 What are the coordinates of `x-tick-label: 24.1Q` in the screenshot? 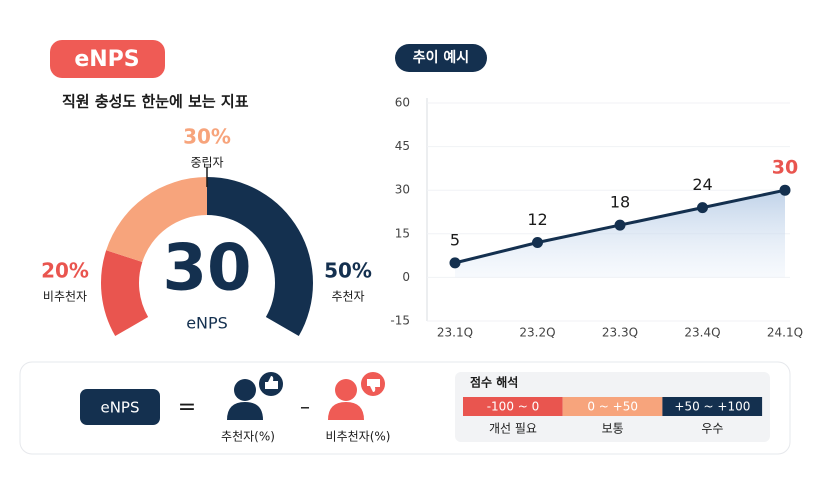 It's located at (785, 333).